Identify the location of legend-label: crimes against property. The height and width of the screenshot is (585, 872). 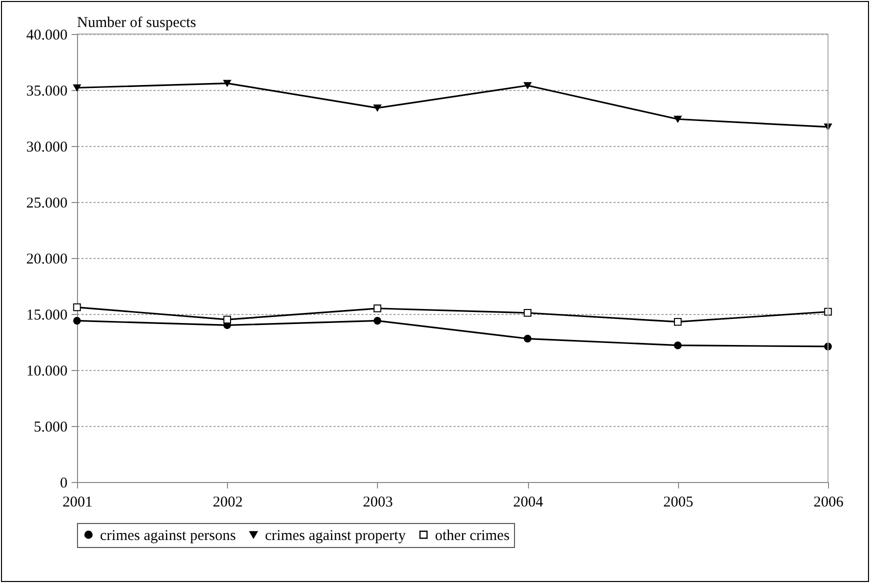
(335, 536).